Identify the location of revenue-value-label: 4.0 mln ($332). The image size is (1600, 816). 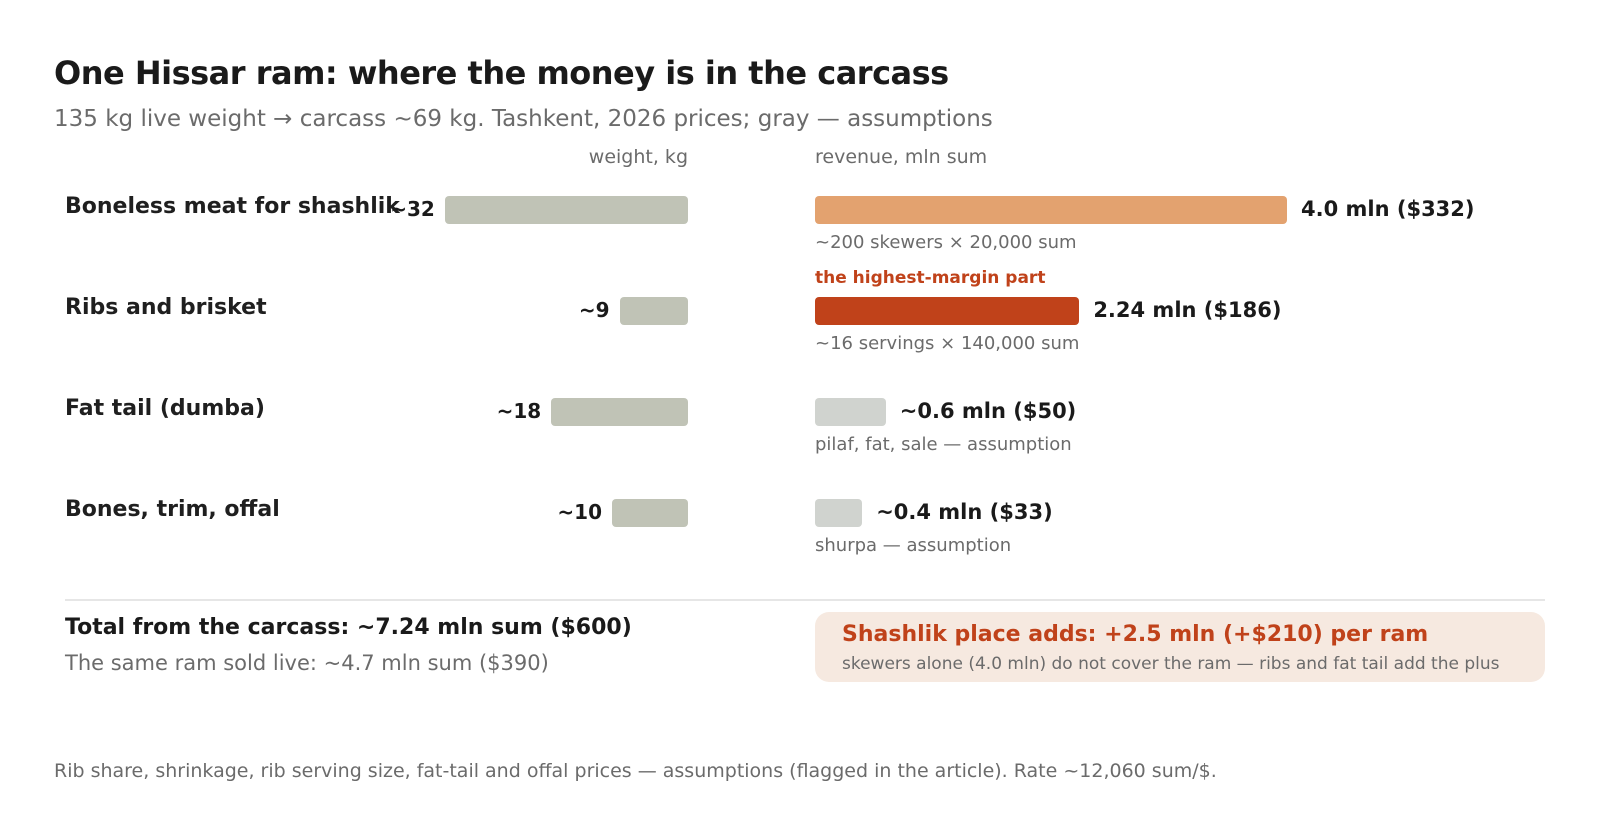
(1388, 209).